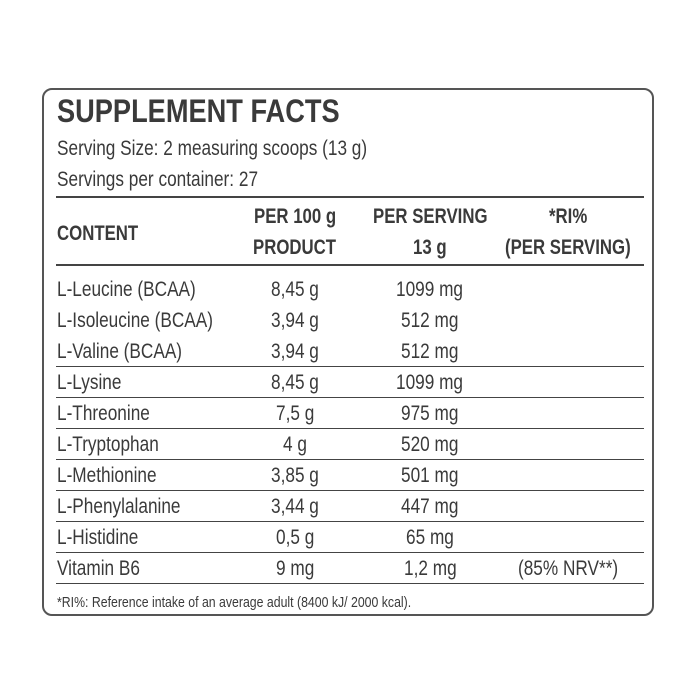  I want to click on nutrient-value: 447 mg, so click(430, 506).